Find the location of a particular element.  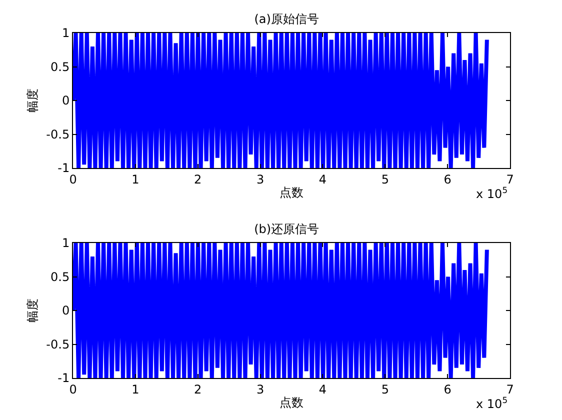

chart-title: (b)还原信号 is located at coordinates (287, 229).